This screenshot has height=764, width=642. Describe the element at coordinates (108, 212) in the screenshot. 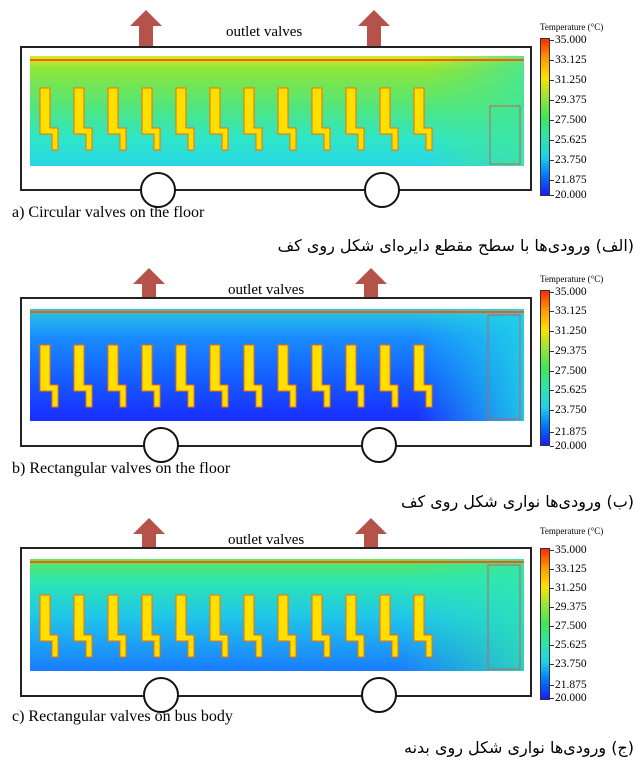

I see `caption-english: a) Circular valves on the floor` at that location.